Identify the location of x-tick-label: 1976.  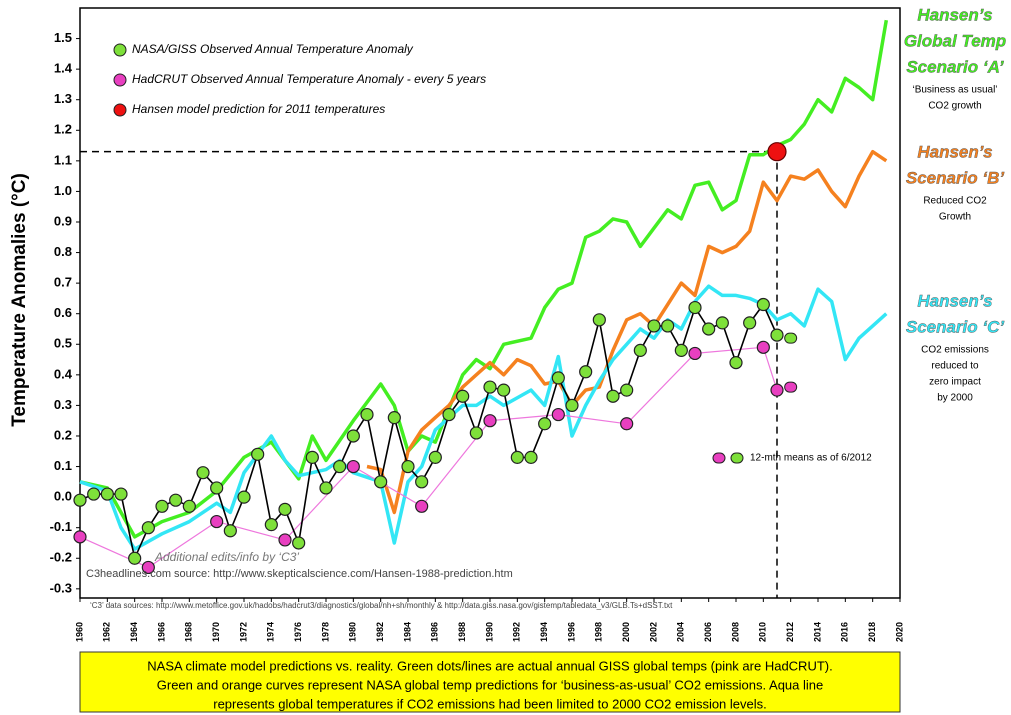
(298, 632).